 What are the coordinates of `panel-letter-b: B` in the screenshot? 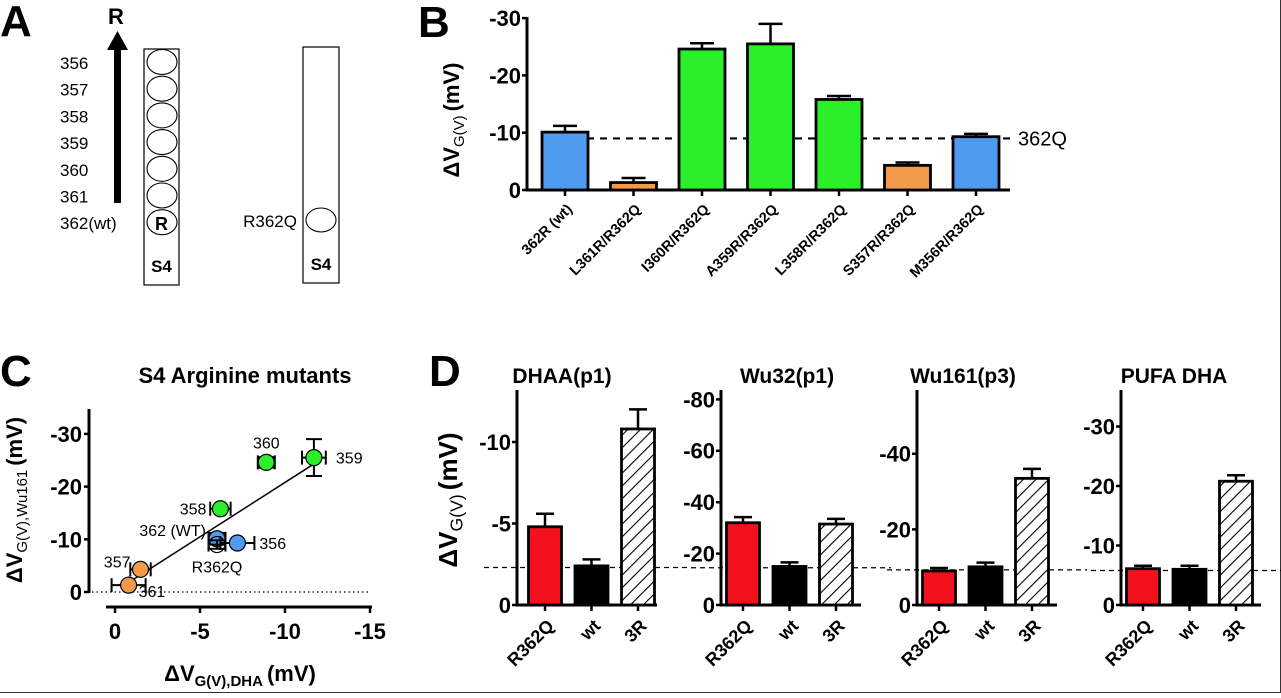 It's located at (434, 23).